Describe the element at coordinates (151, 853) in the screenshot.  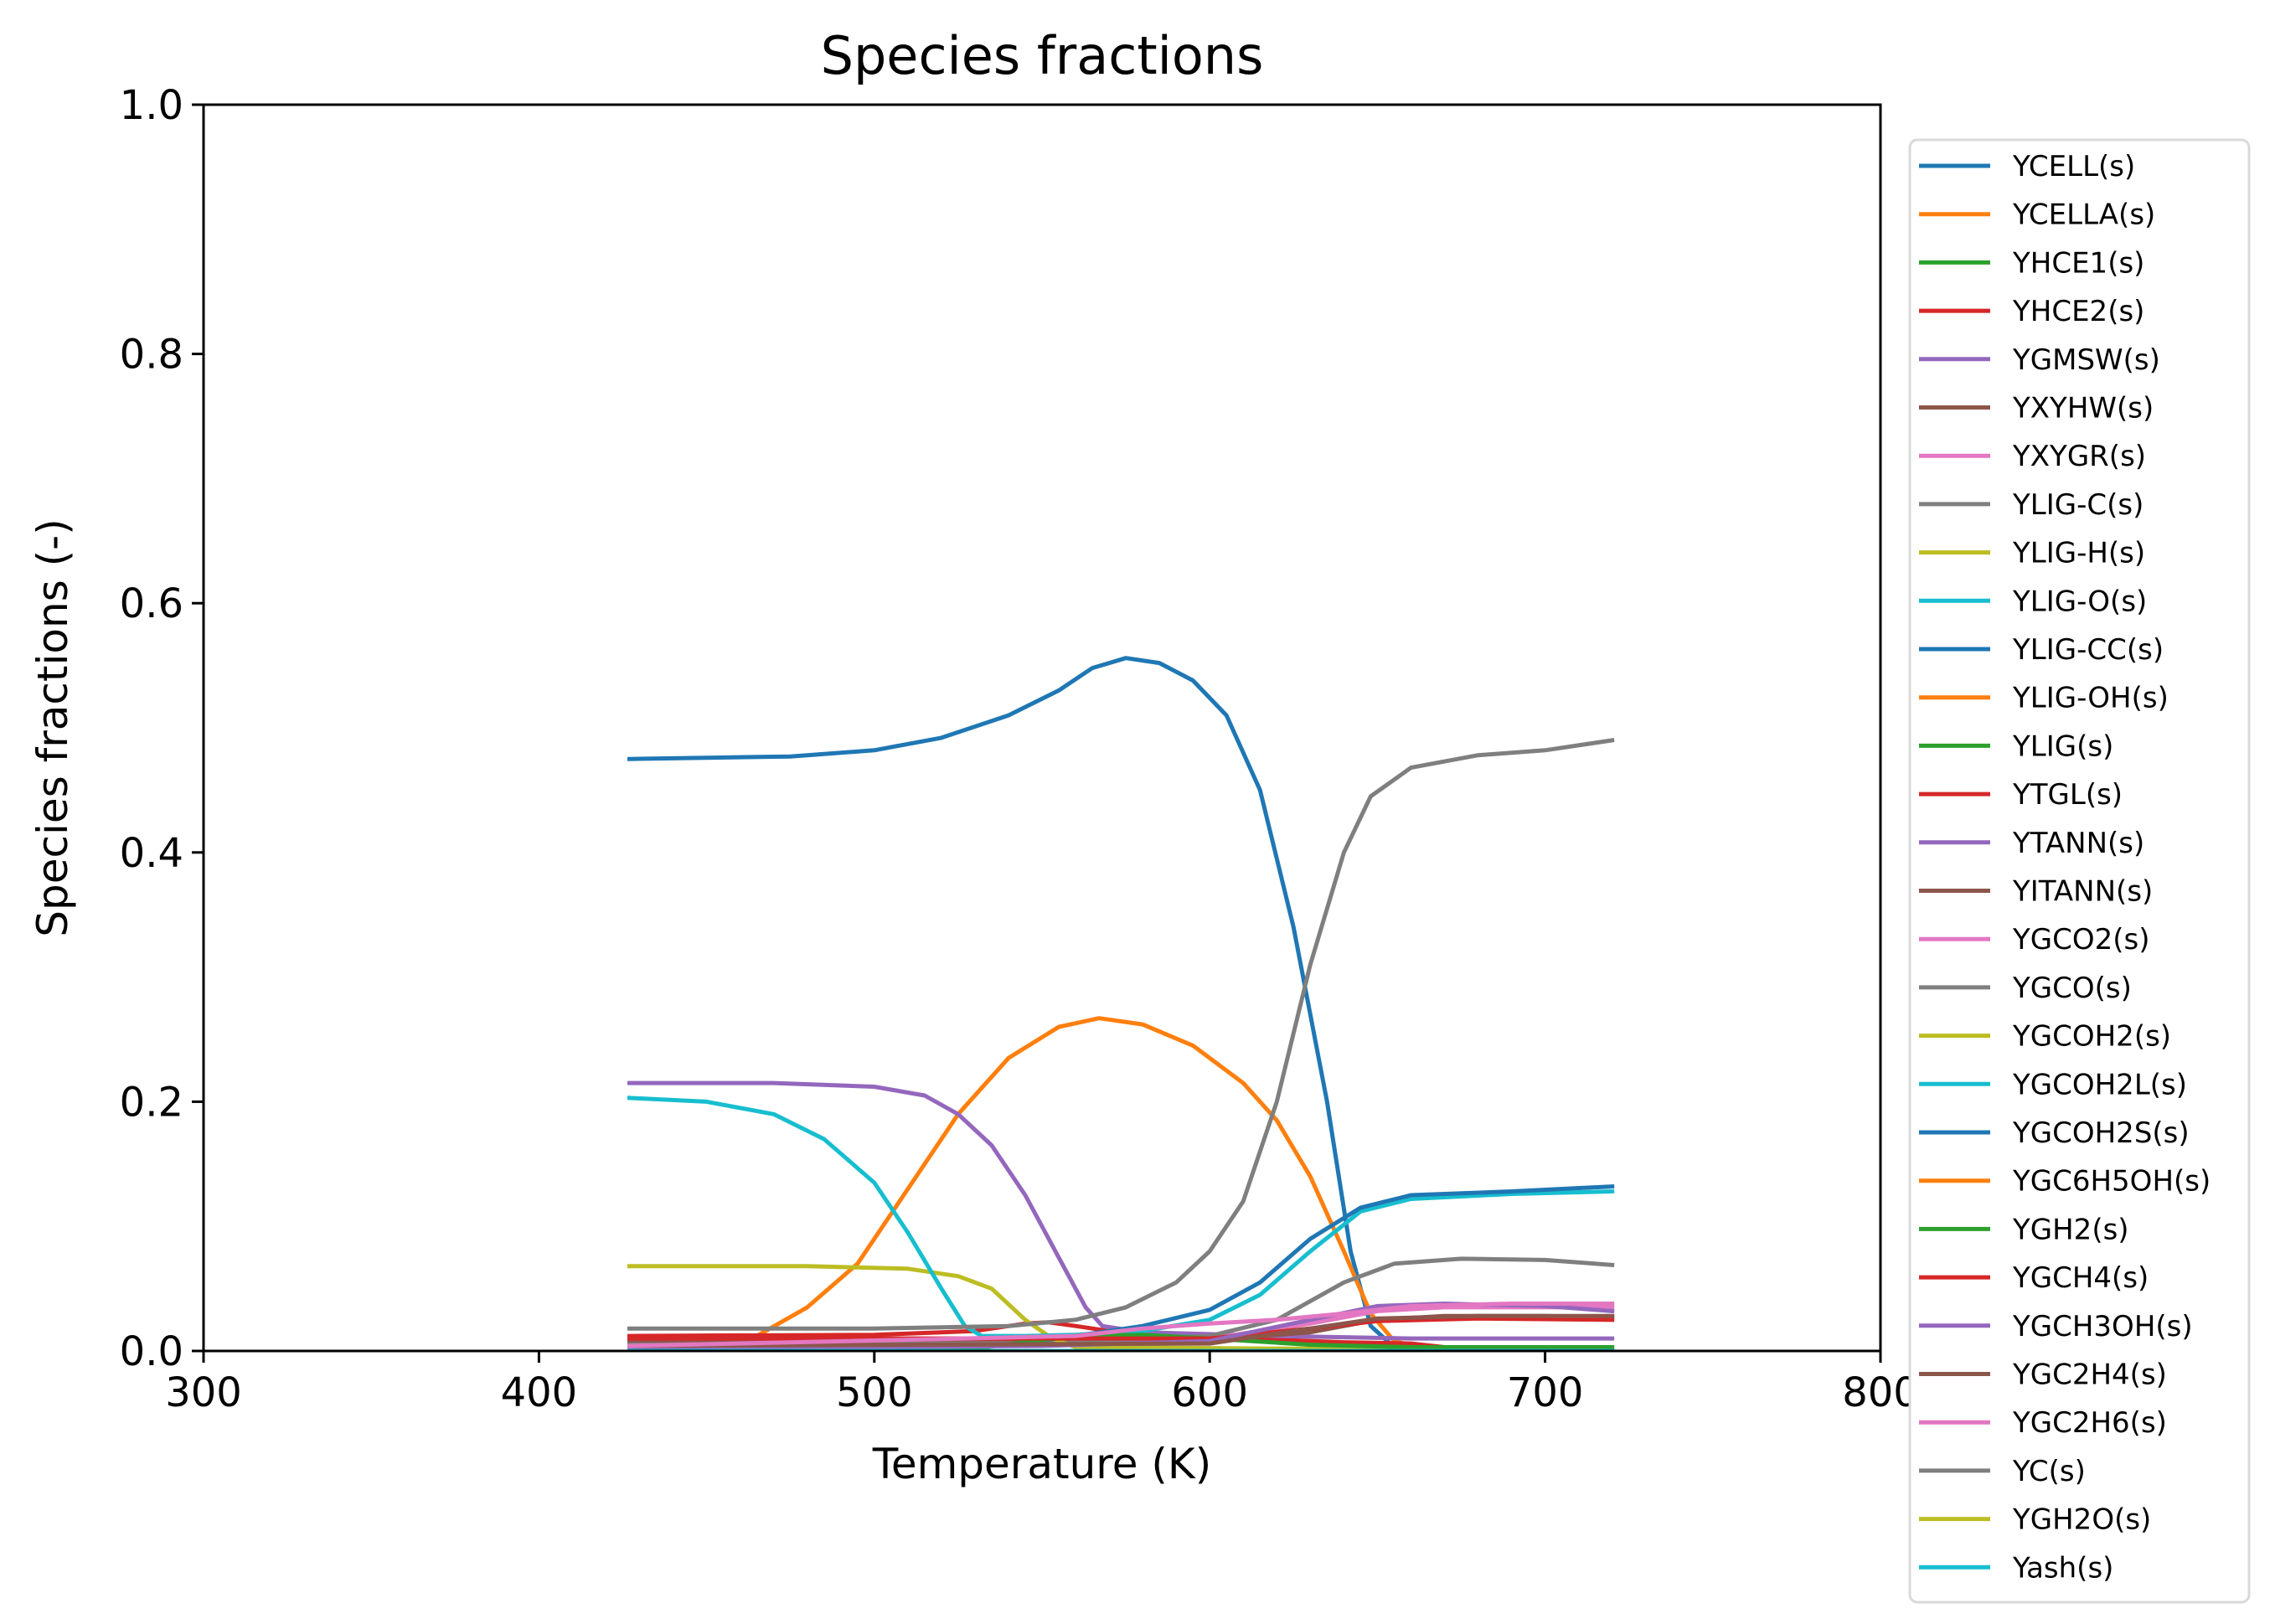
I see `y-tick-label: 0.4` at that location.